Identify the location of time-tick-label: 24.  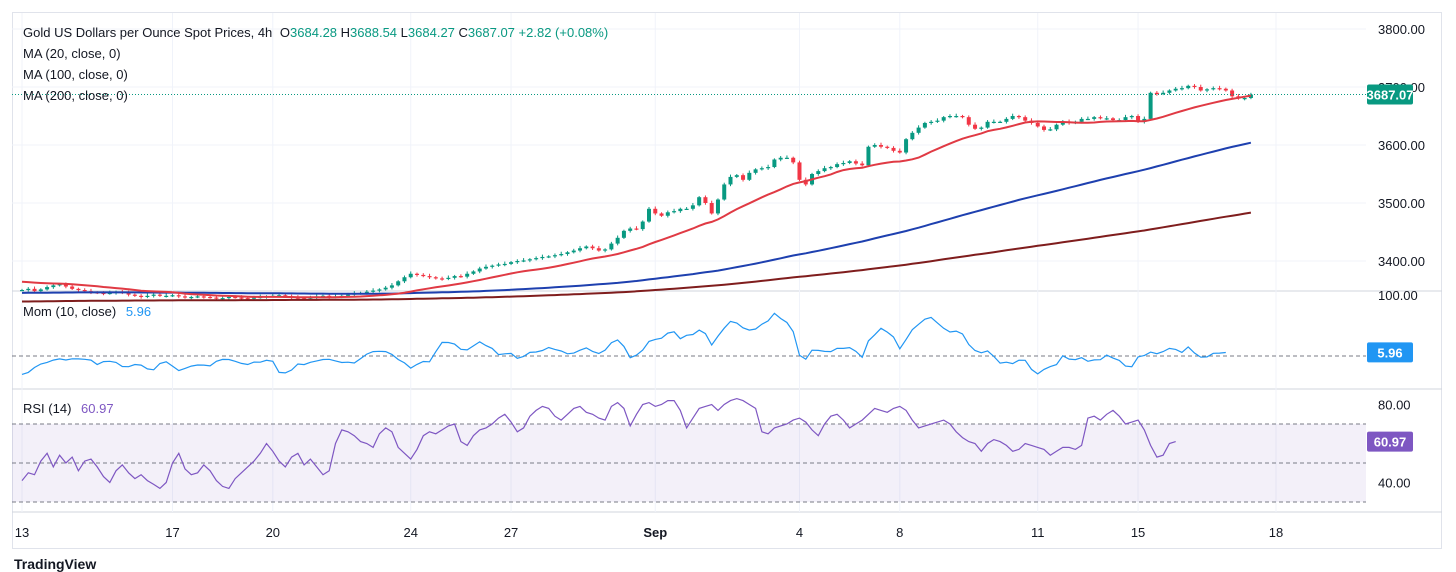
(411, 532).